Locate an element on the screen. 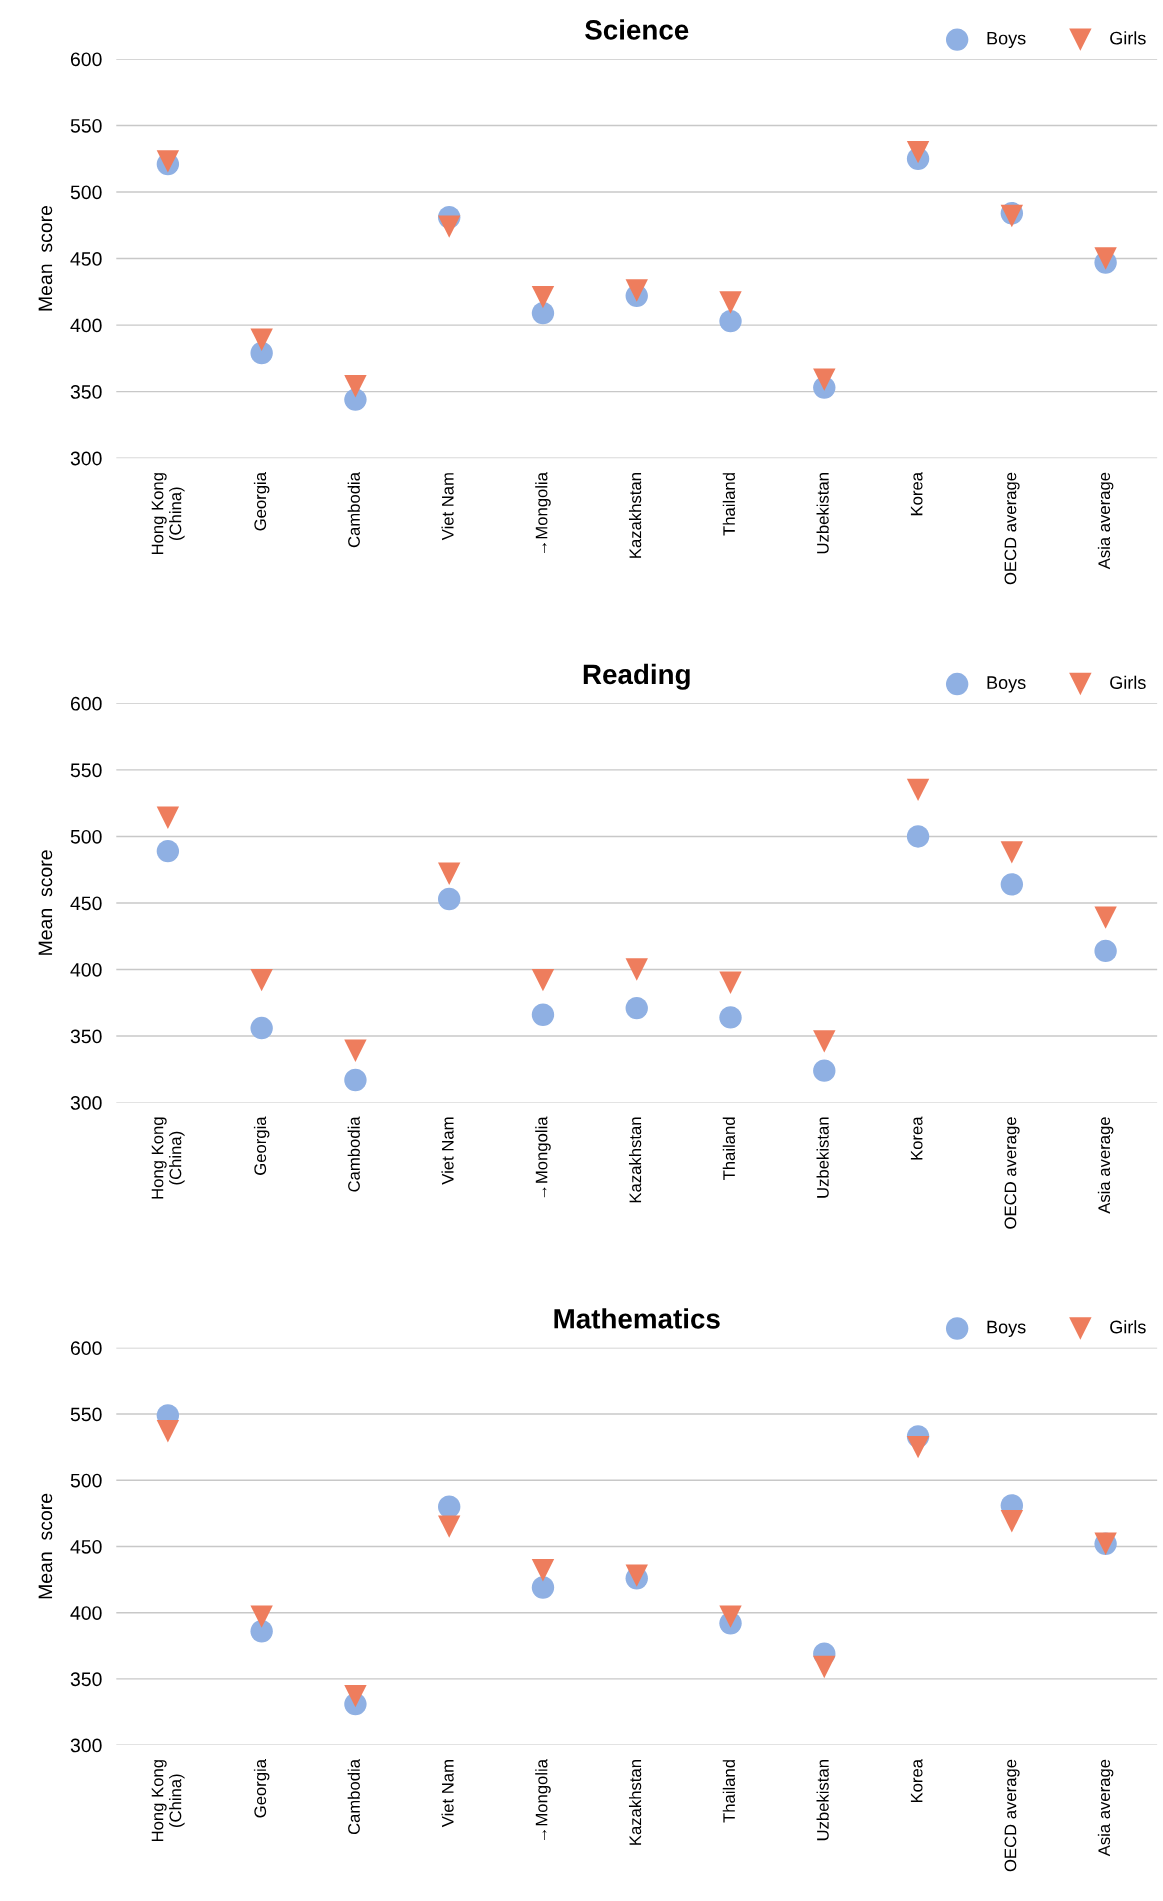 The width and height of the screenshot is (1163, 1901). chart-title: Reading is located at coordinates (636, 676).